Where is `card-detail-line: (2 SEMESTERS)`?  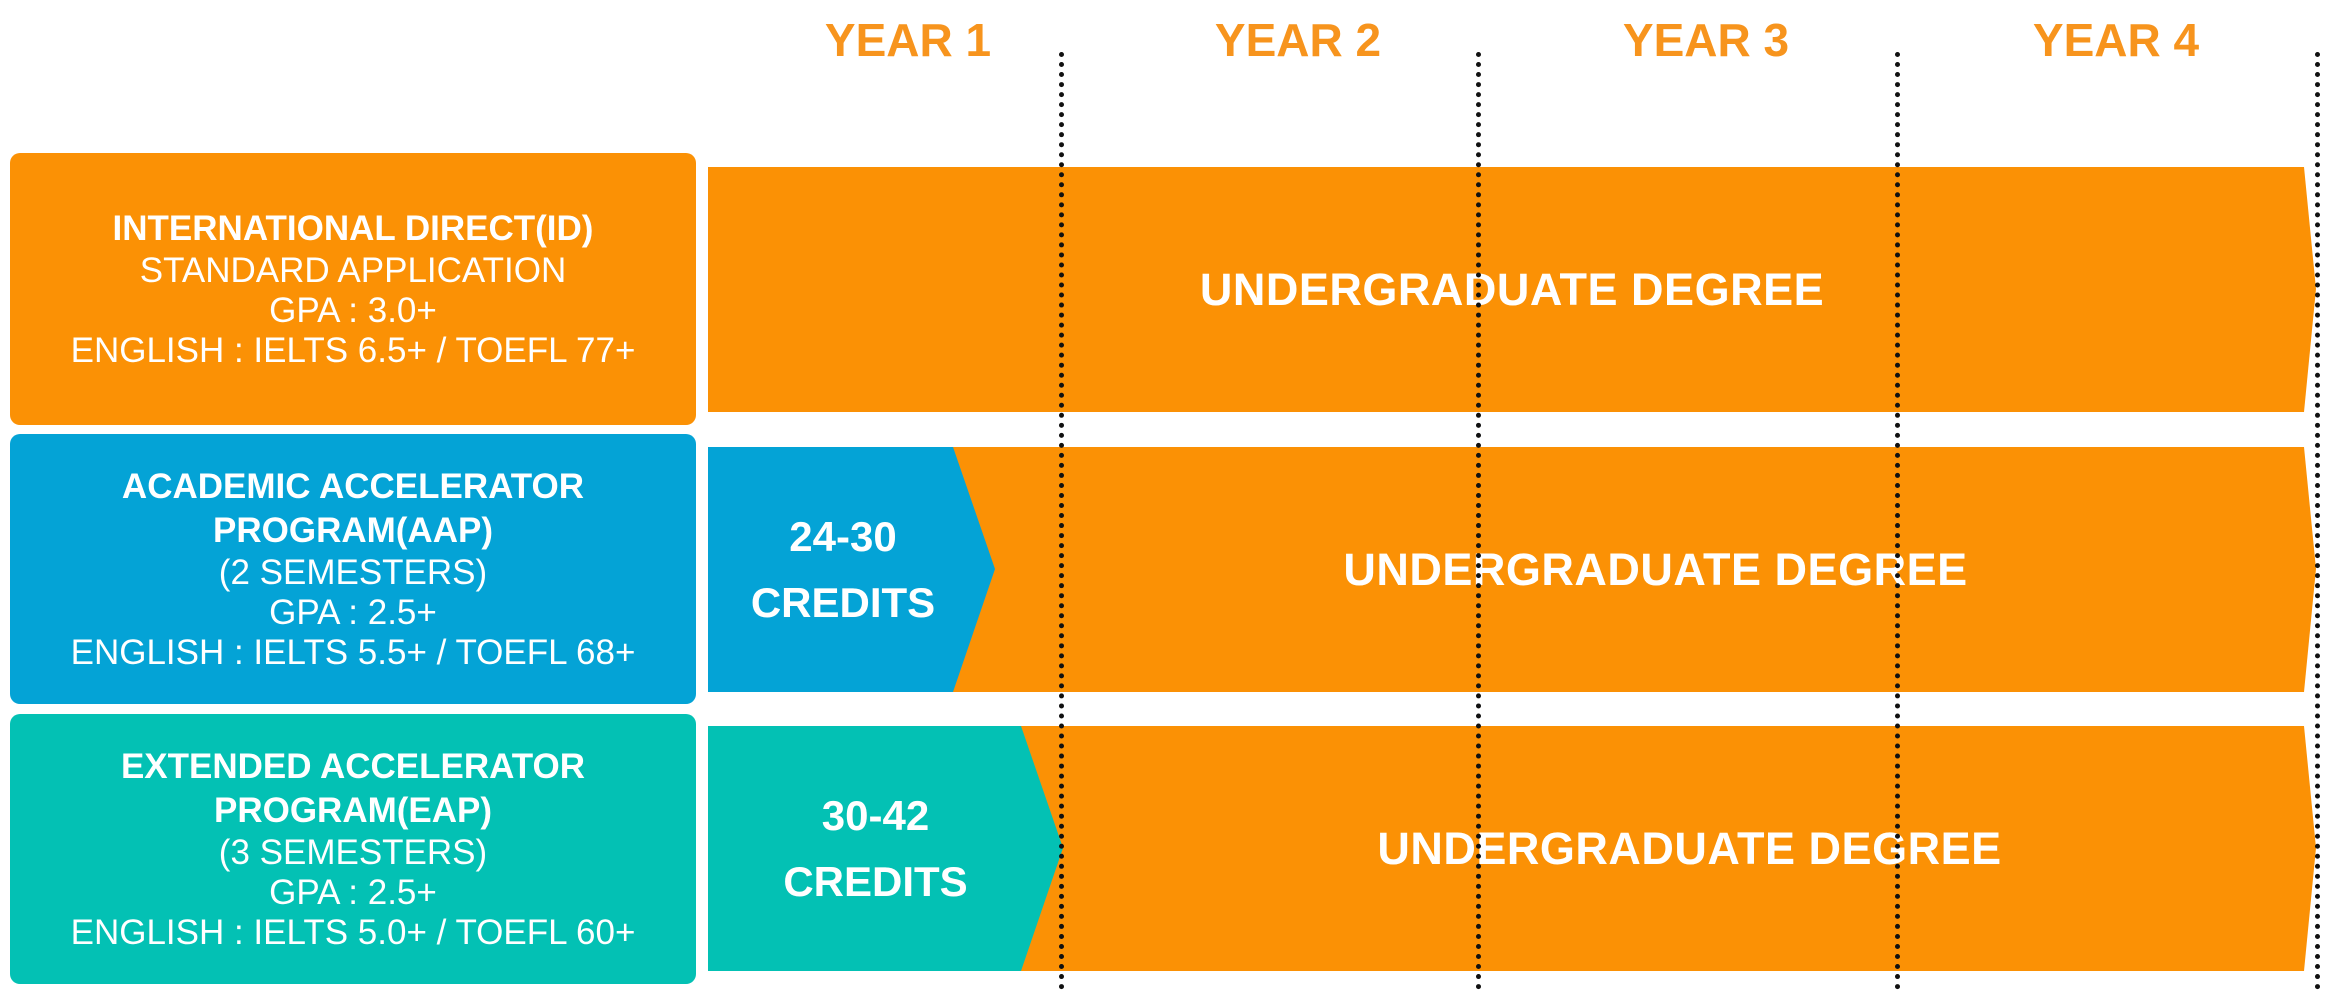 card-detail-line: (2 SEMESTERS) is located at coordinates (353, 572).